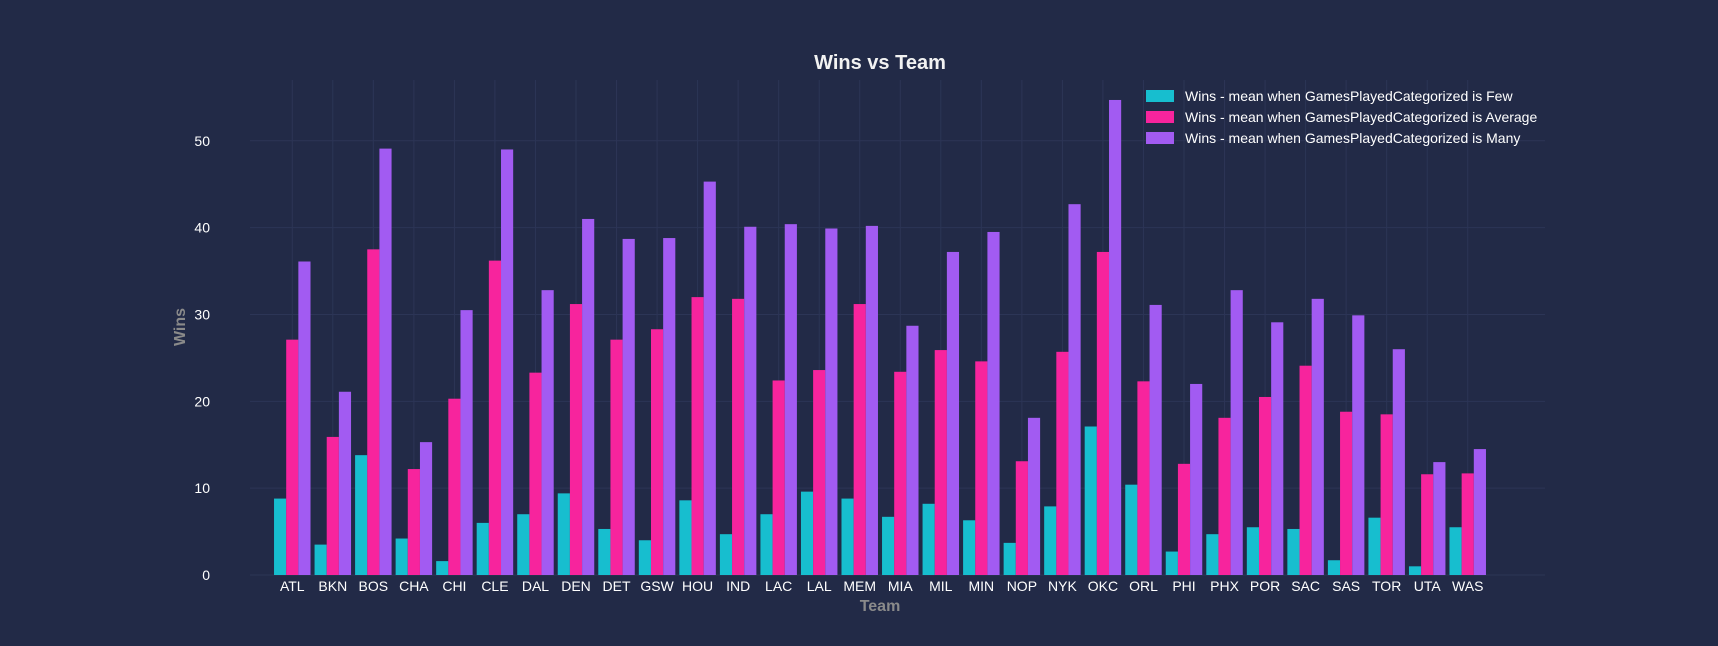  Describe the element at coordinates (332, 586) in the screenshot. I see `x-tick-label: BKN` at that location.